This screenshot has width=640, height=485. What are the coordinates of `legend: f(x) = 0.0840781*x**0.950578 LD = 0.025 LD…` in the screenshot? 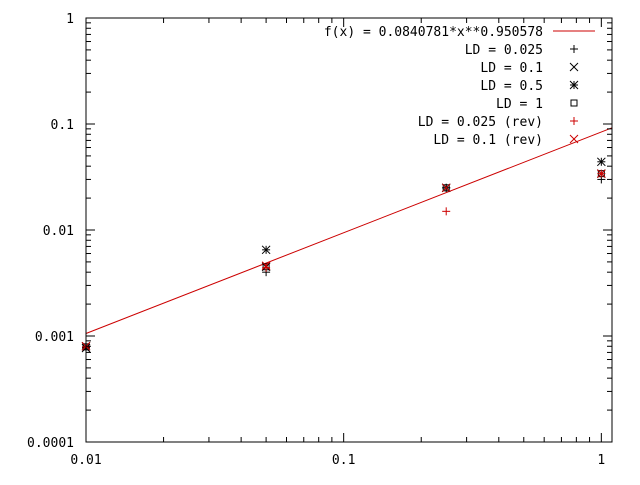 It's located at (459, 86).